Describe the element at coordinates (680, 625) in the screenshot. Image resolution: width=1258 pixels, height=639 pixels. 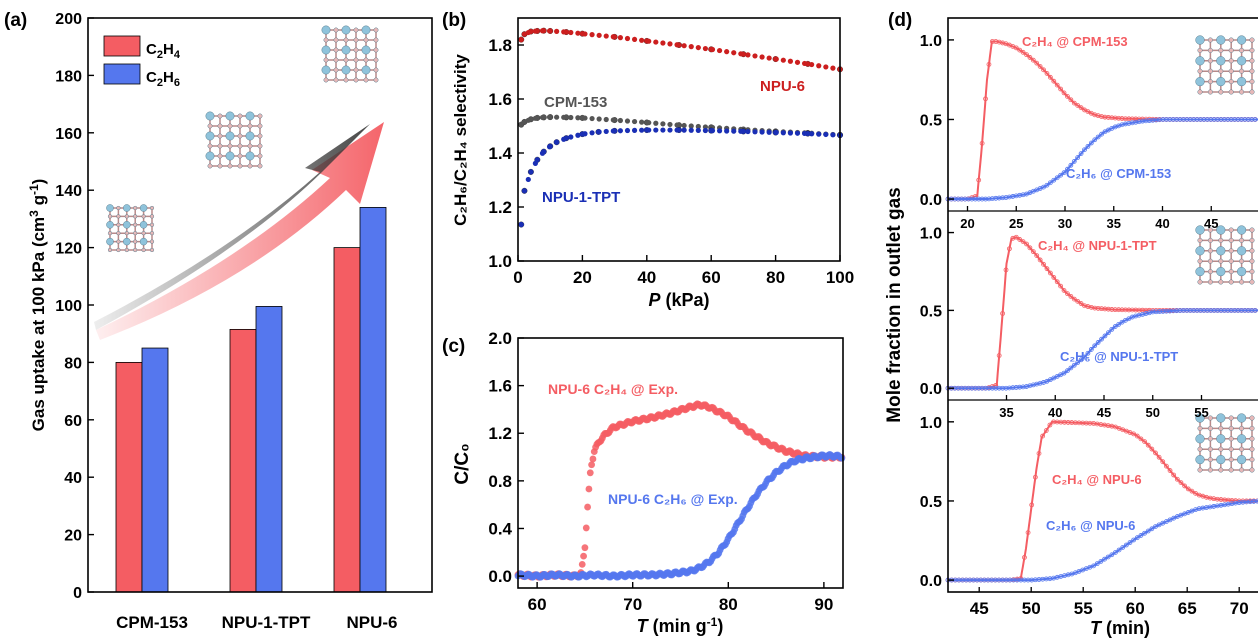
I see `chart-c-x-axis-label: T (min g-1)` at that location.